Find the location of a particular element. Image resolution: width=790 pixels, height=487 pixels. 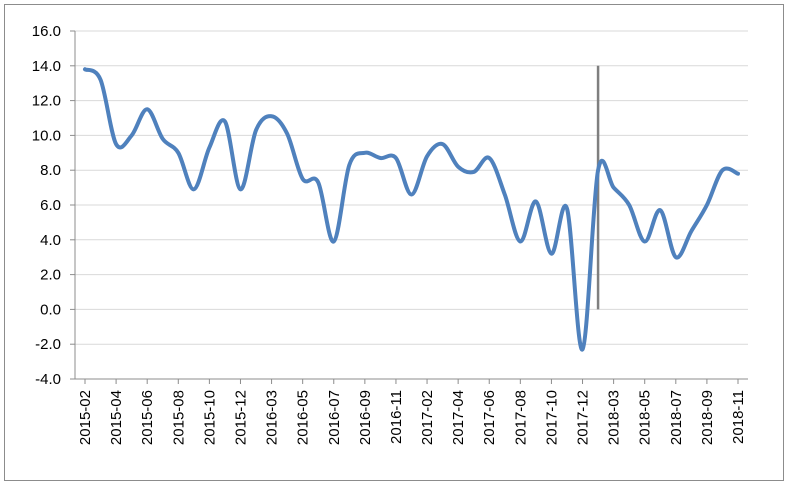

x-tick-label: 2018-03 is located at coordinates (614, 417).